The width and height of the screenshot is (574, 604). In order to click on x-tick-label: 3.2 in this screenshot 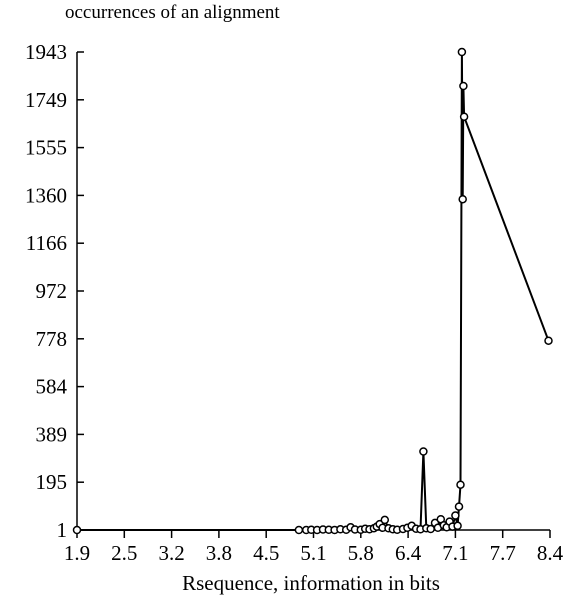, I will do `click(171, 553)`.